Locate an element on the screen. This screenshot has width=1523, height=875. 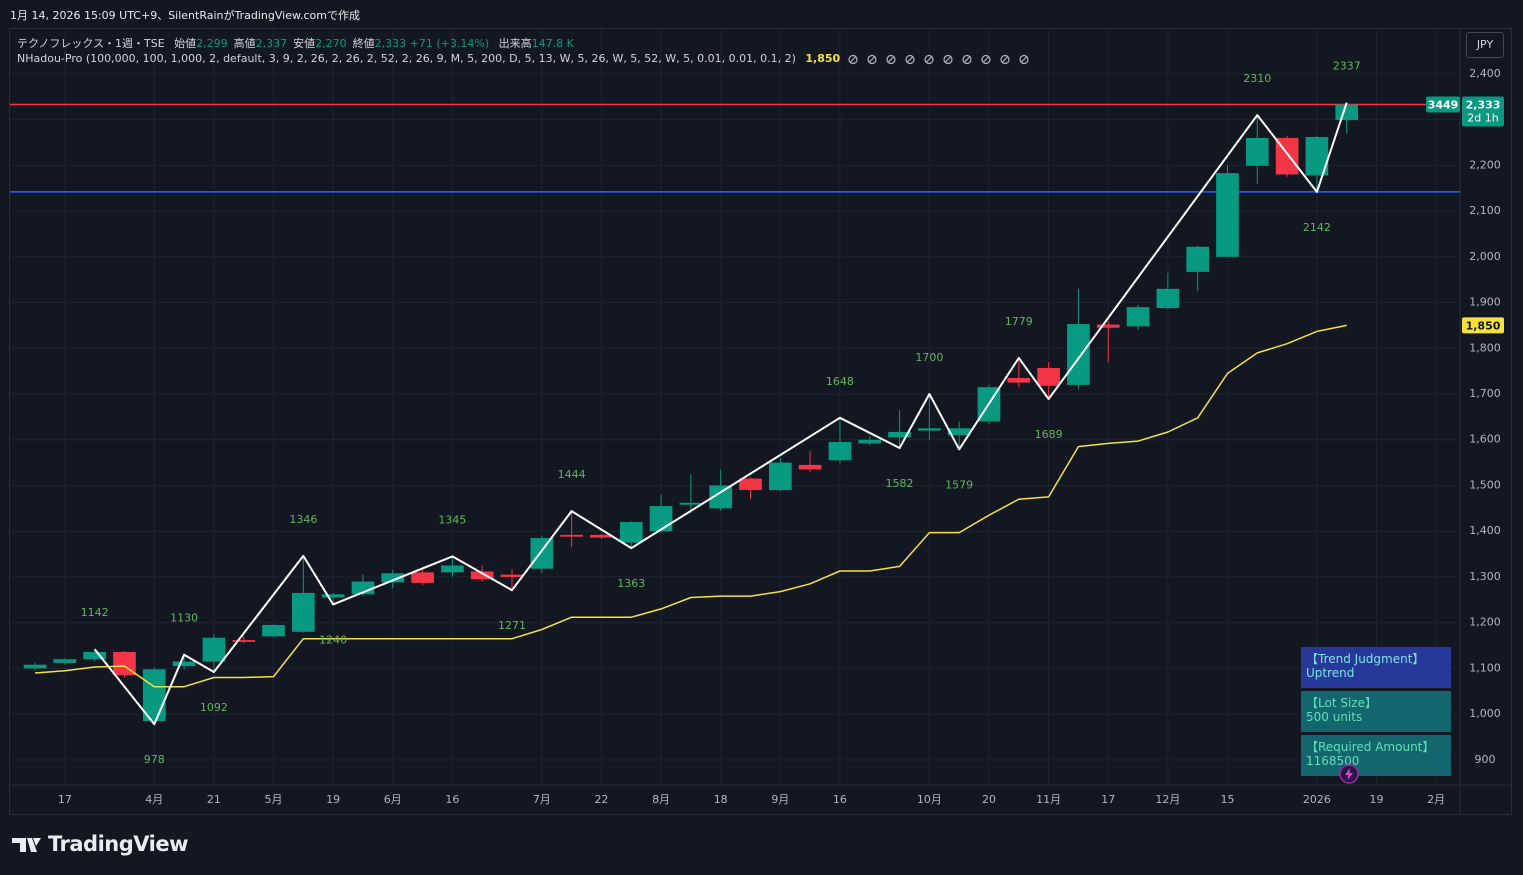
pivot-label: 1648 is located at coordinates (840, 381).